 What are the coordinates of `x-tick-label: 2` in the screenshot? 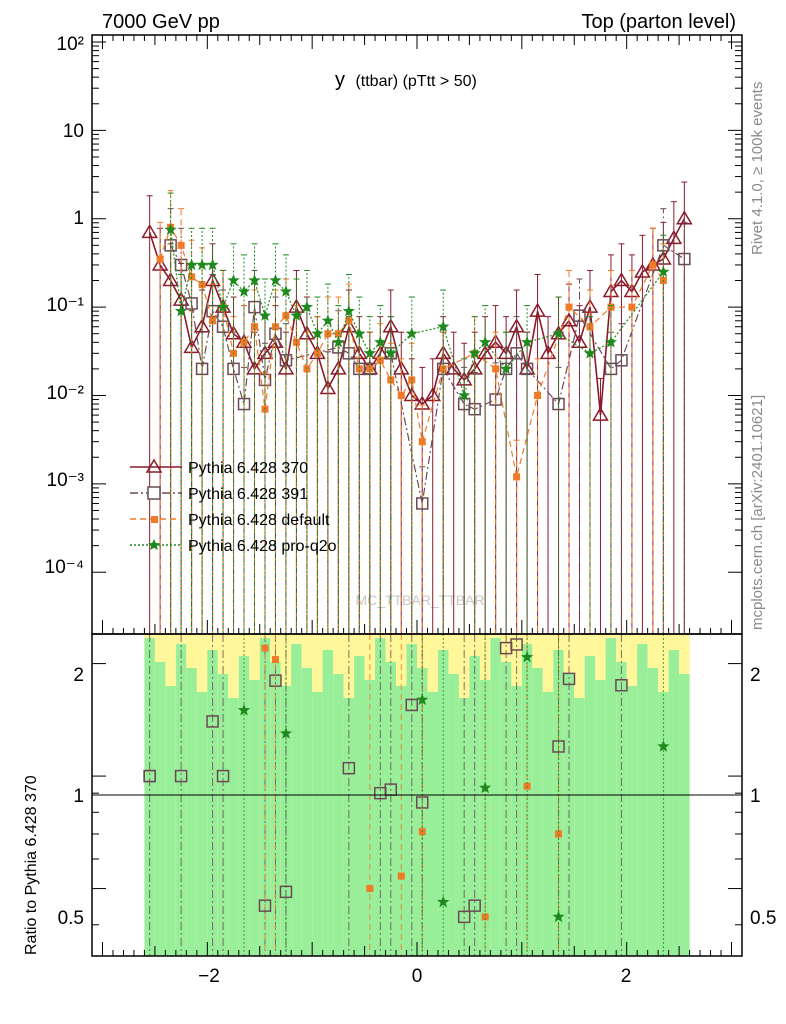 It's located at (626, 976).